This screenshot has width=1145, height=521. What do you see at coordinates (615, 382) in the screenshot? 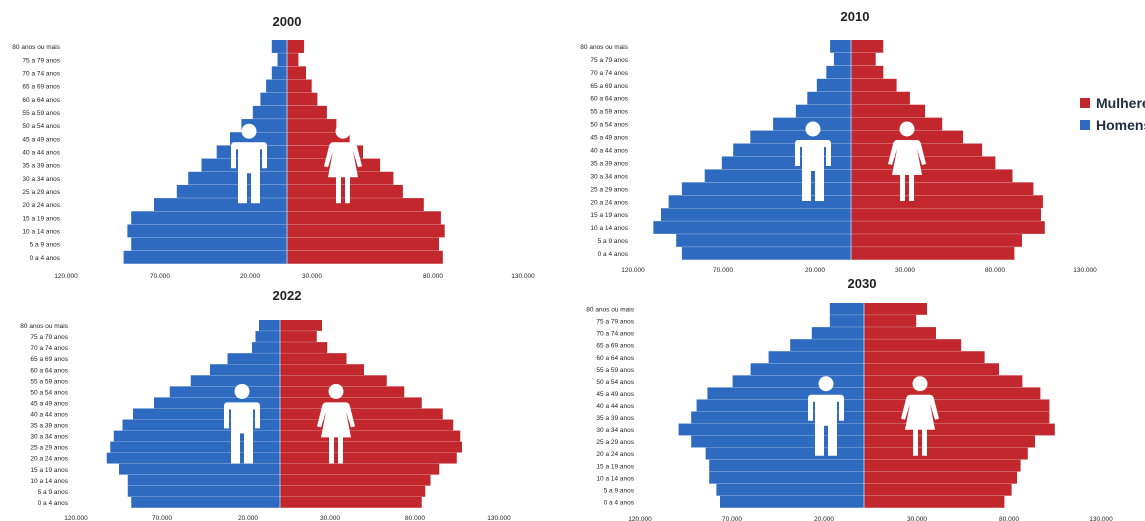
I see `category-label: 50 a 54 anos` at bounding box center [615, 382].